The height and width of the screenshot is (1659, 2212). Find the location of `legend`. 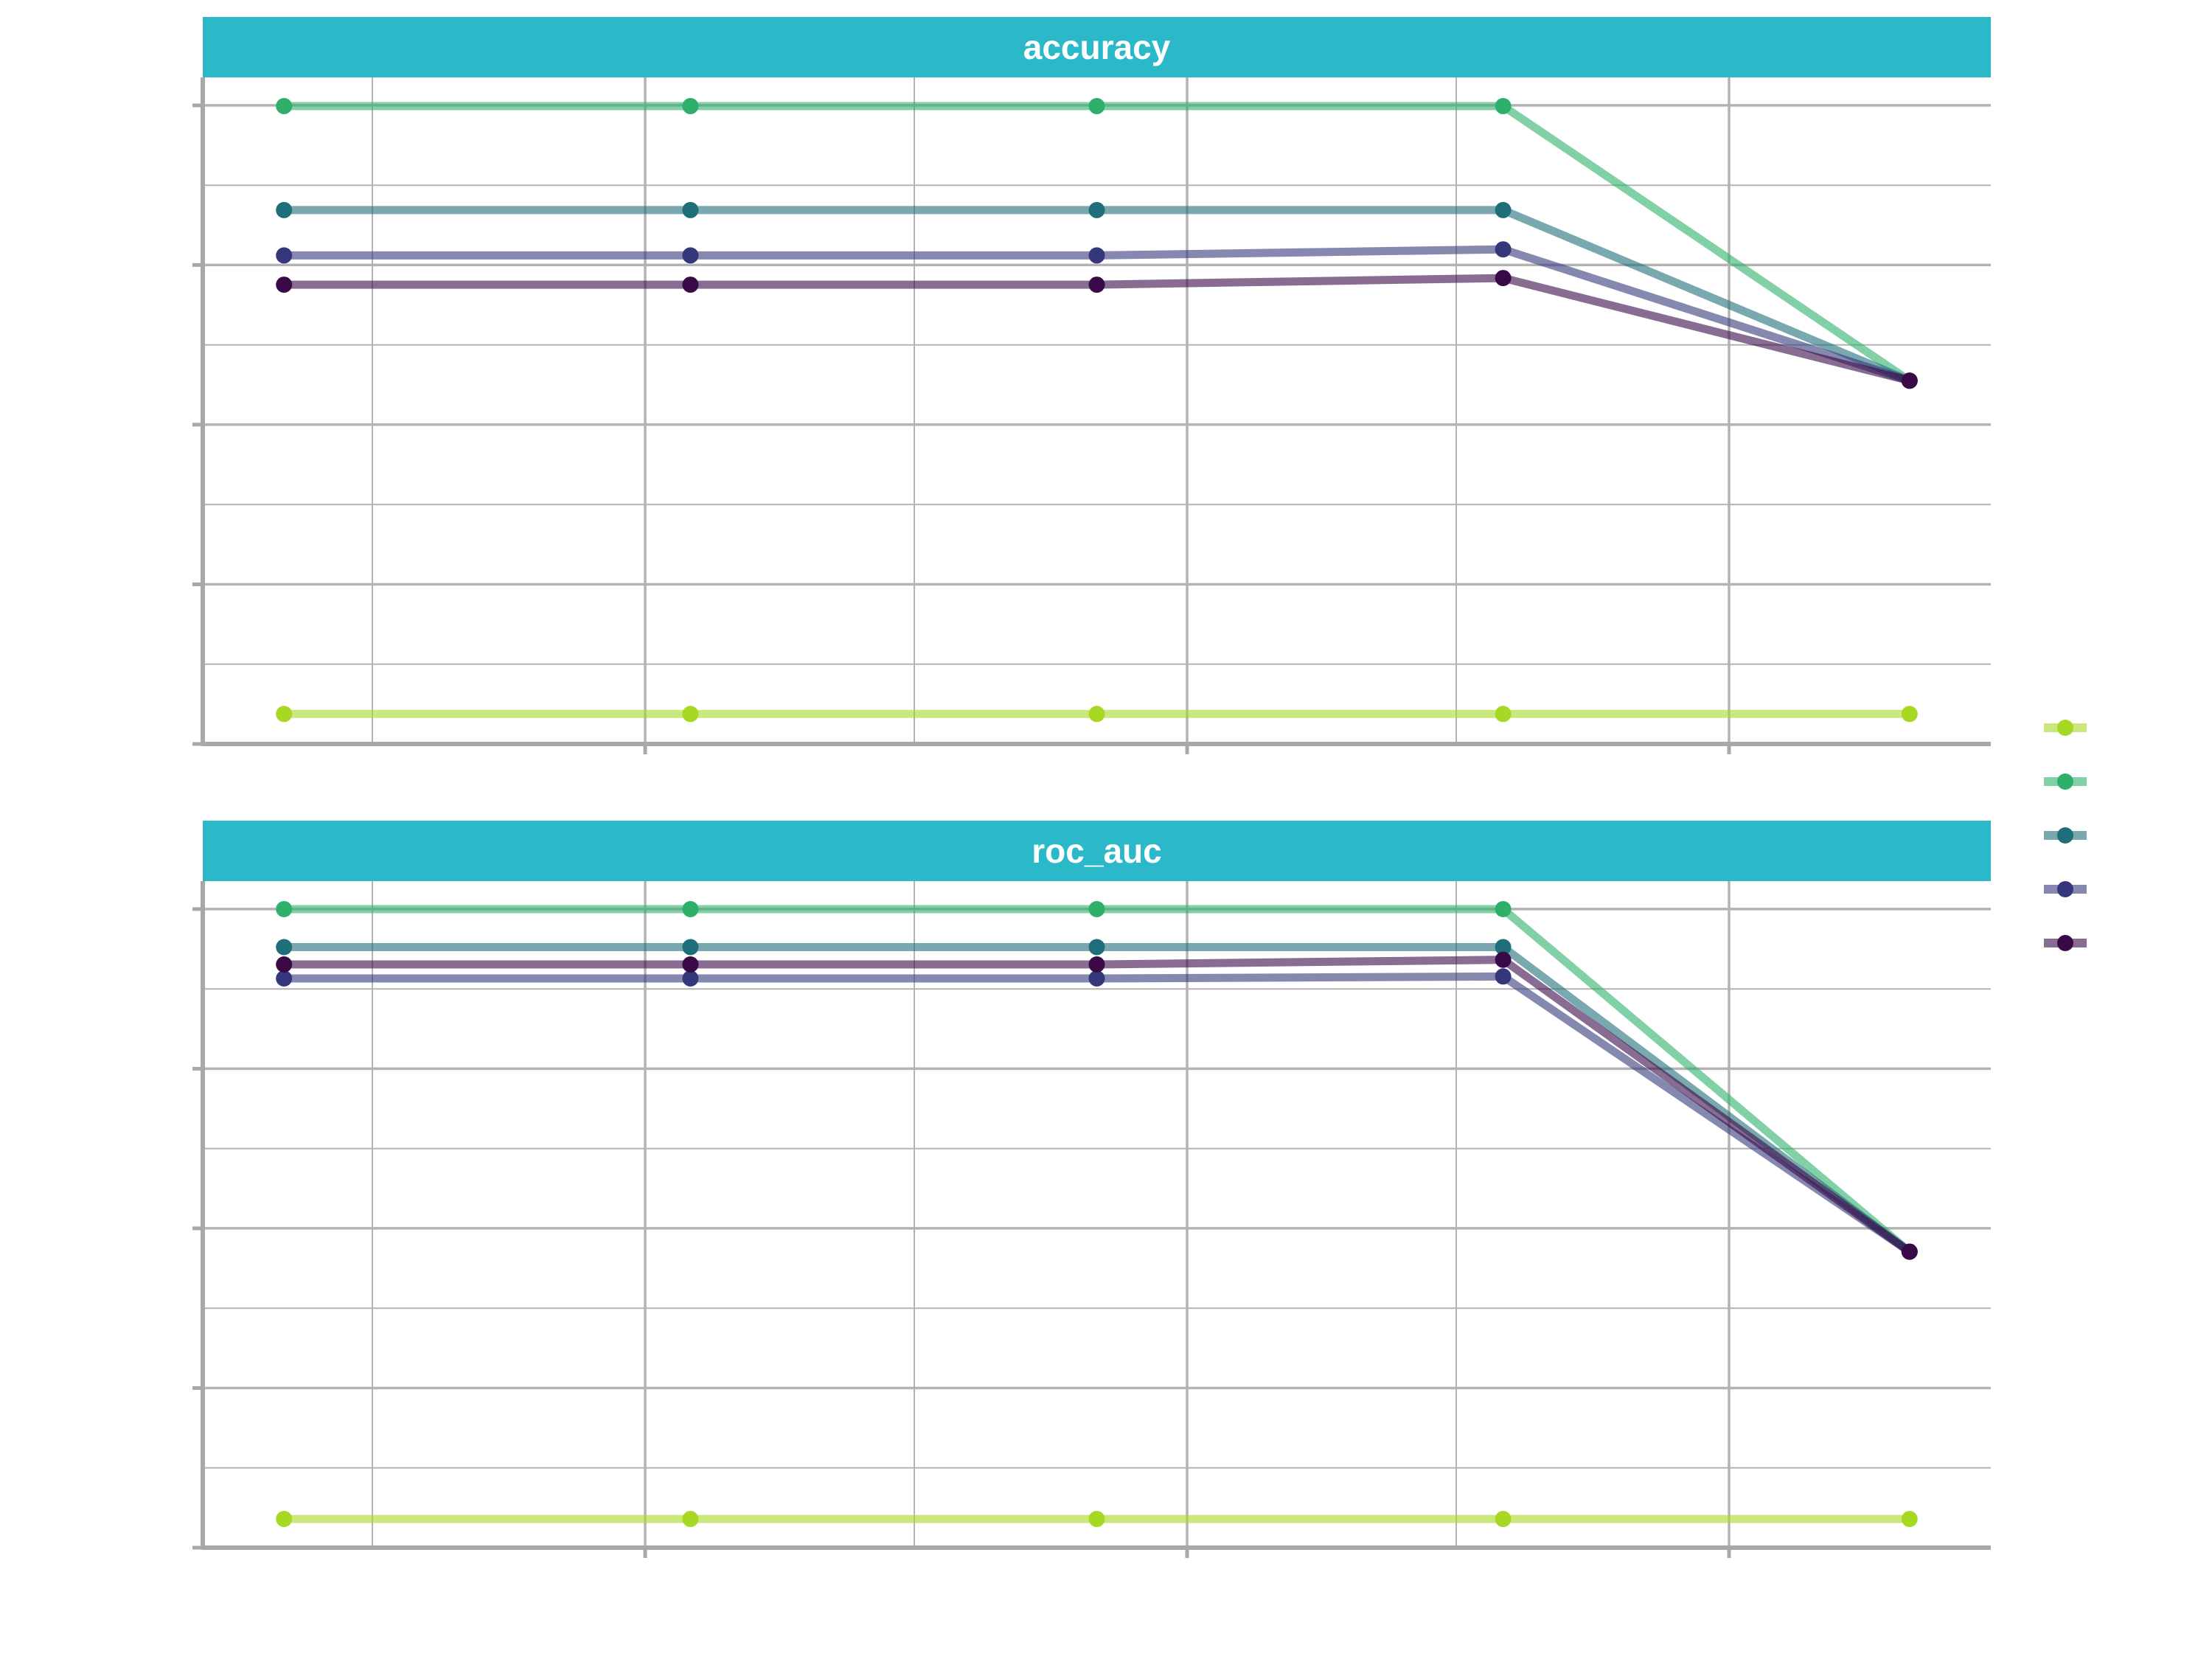

legend is located at coordinates (2065, 835).